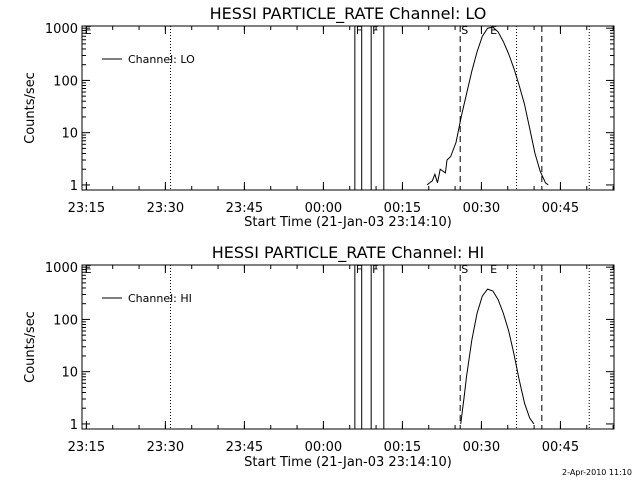  I want to click on legend-entry: Channel: HI, so click(160, 298).